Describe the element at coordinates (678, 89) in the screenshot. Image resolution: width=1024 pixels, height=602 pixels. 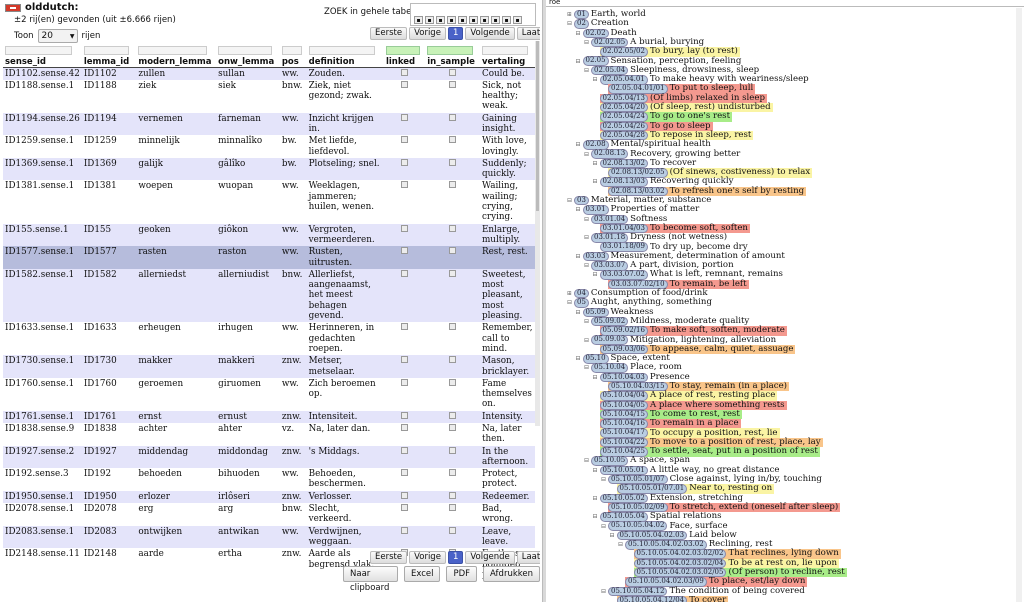
I see `tree-node: 02.05.04.01/01 To put to sleep, lull` at that location.